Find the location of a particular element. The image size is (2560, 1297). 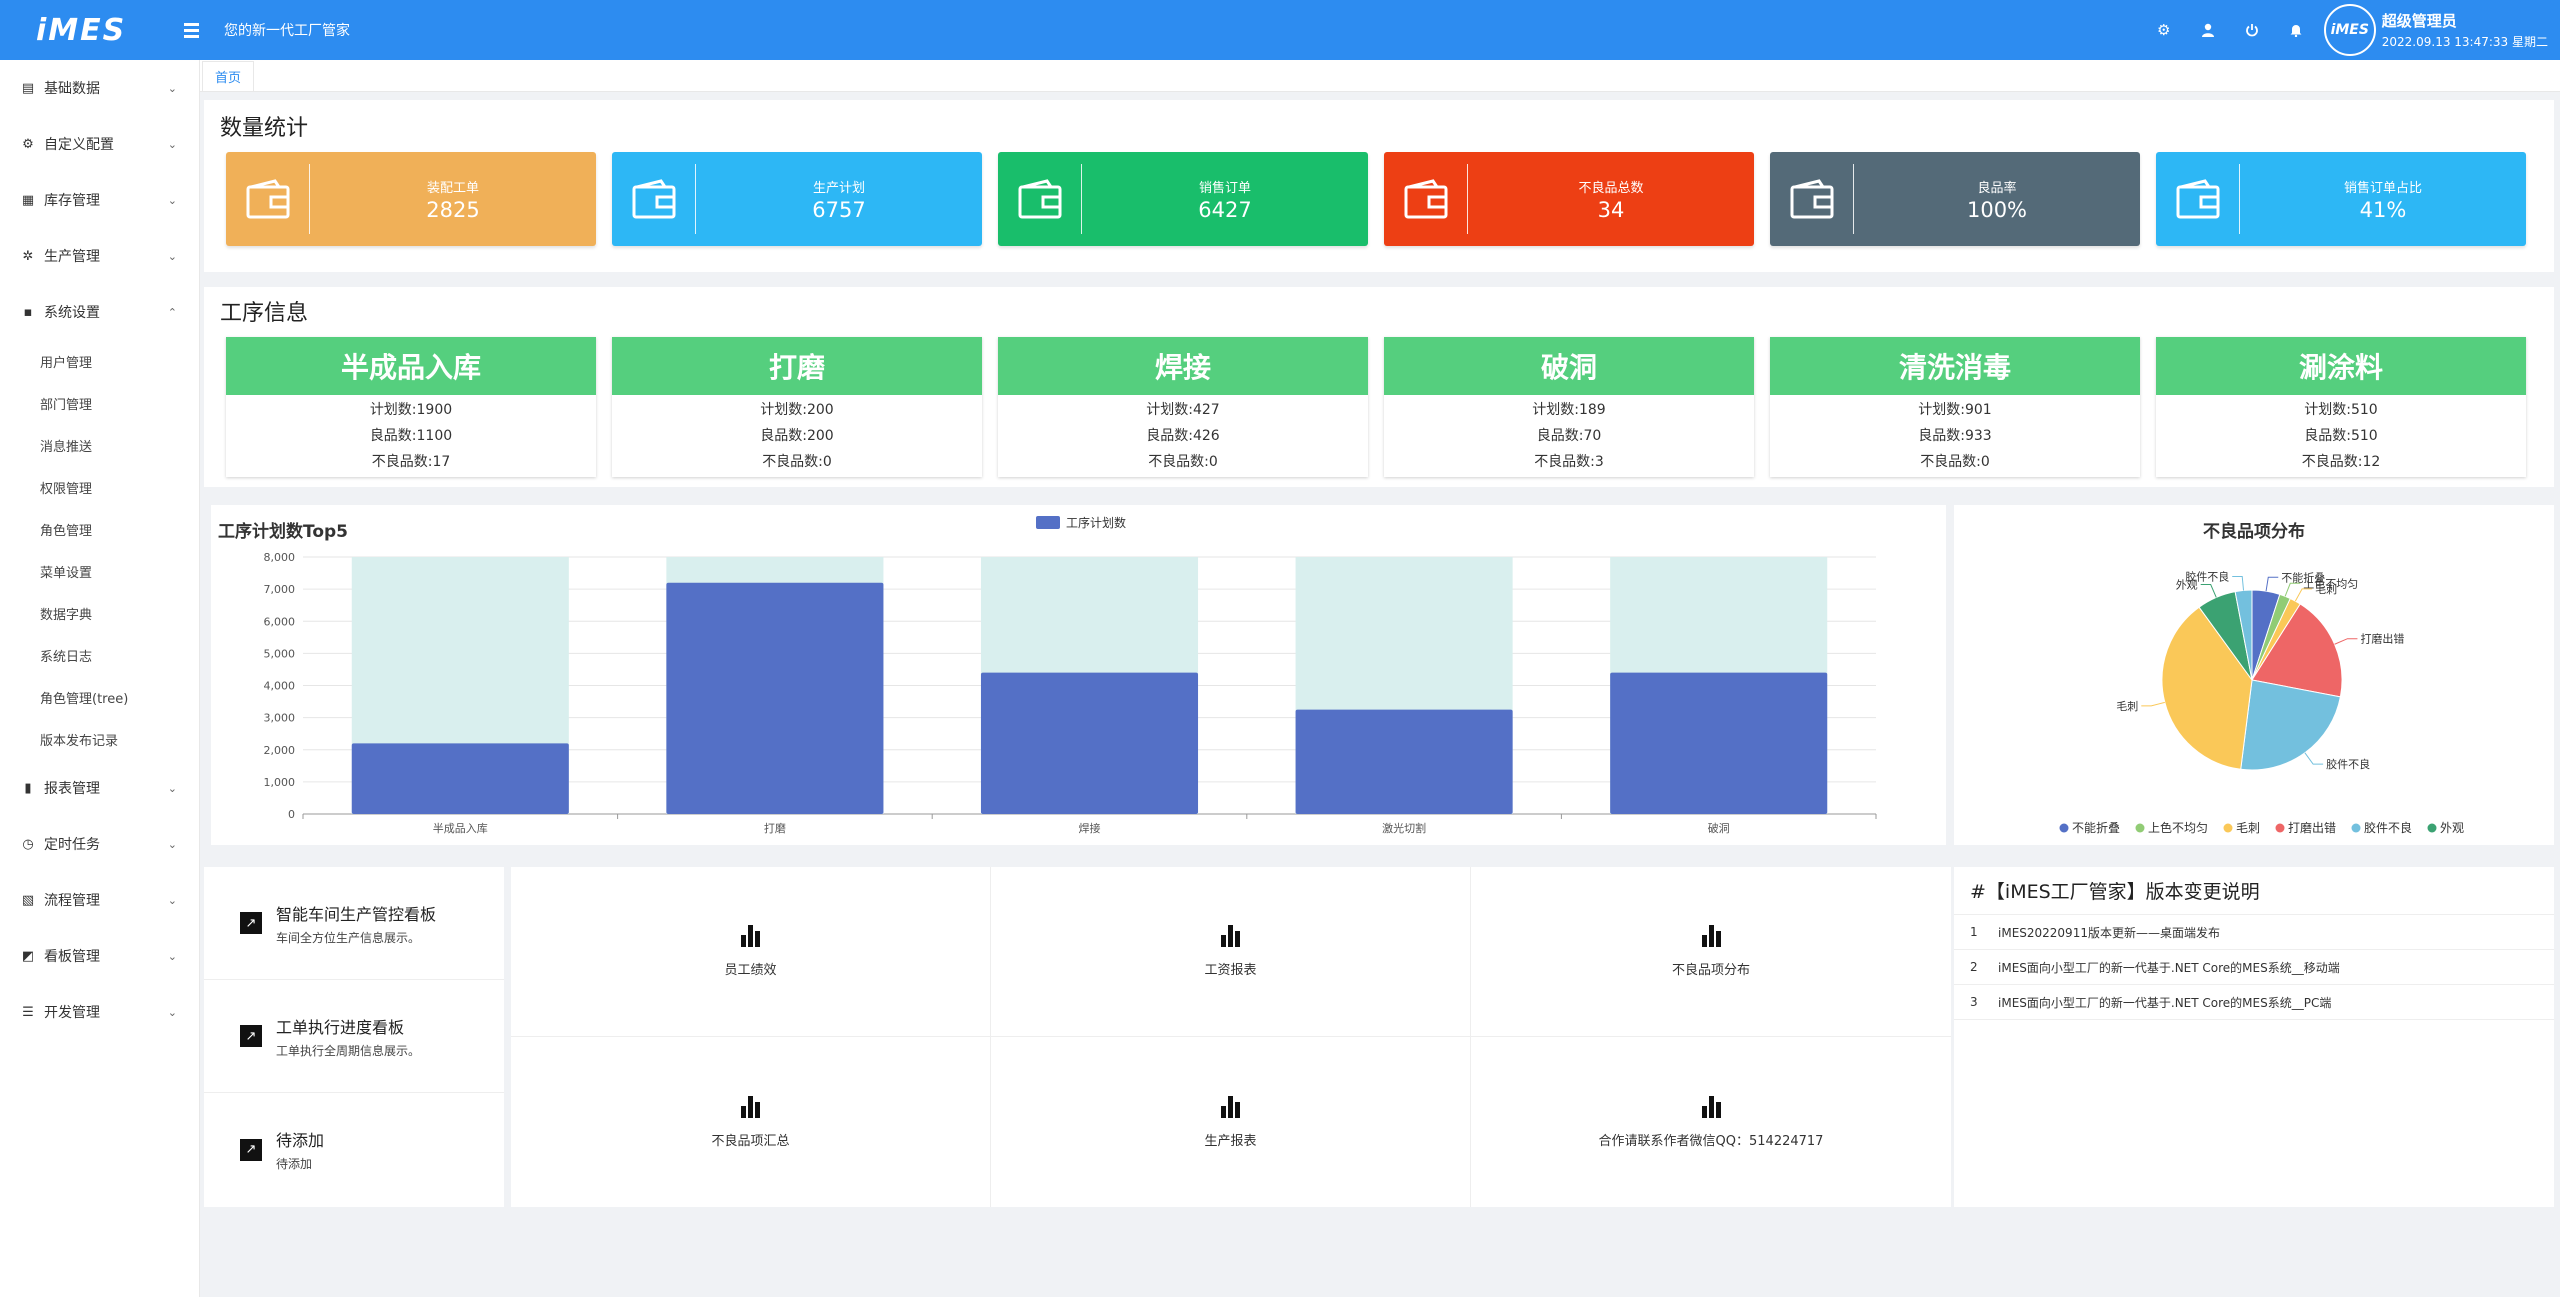

board-entry-pending: ↗ 待添加 待添加 is located at coordinates (354, 1149).